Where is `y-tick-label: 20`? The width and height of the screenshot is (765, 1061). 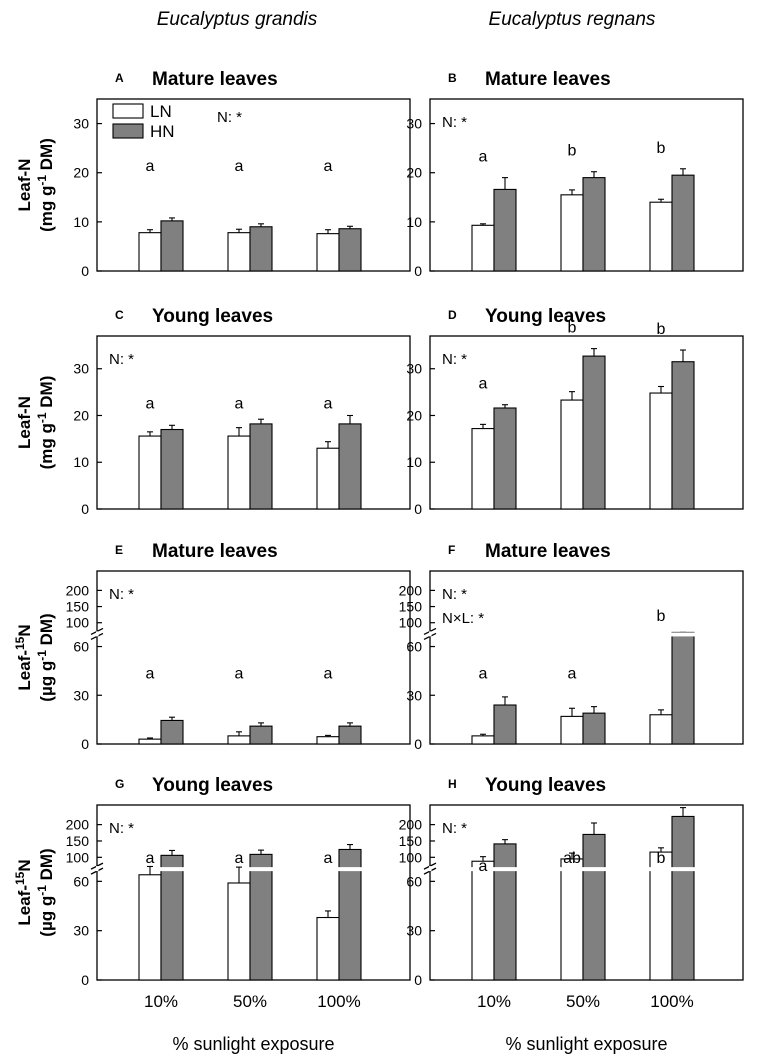 y-tick-label: 20 is located at coordinates (414, 173).